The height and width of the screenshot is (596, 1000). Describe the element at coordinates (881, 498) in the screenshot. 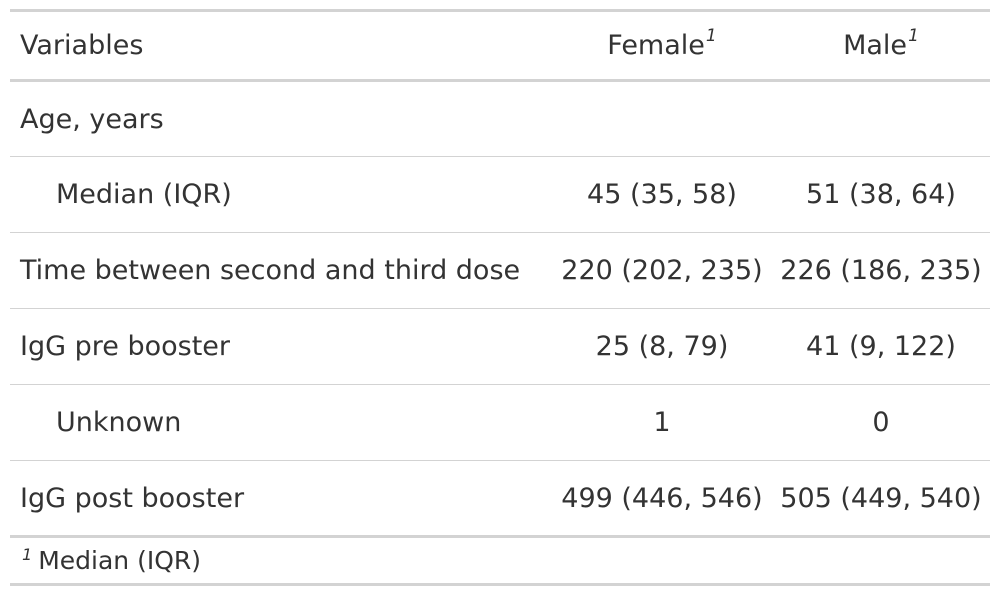

I see `male-value: 505 (449, 540)` at that location.